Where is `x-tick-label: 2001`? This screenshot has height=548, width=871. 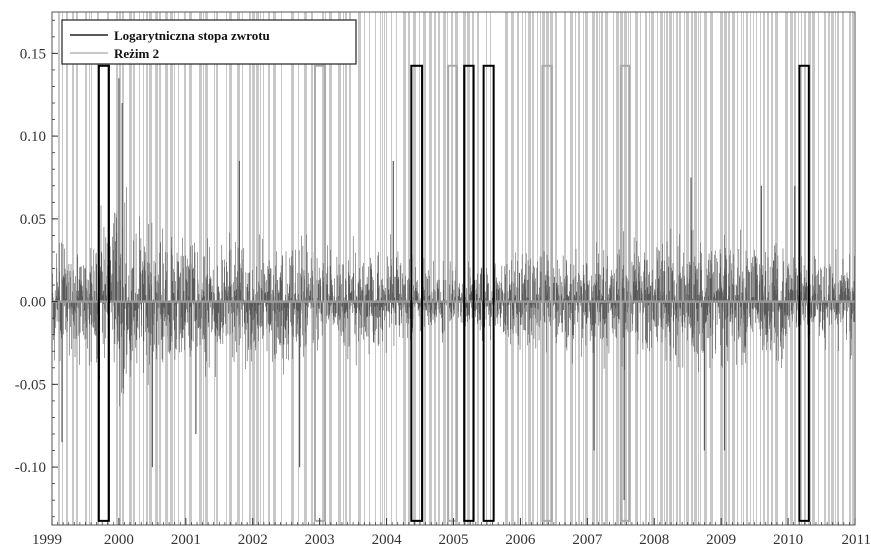 x-tick-label: 2001 is located at coordinates (186, 540).